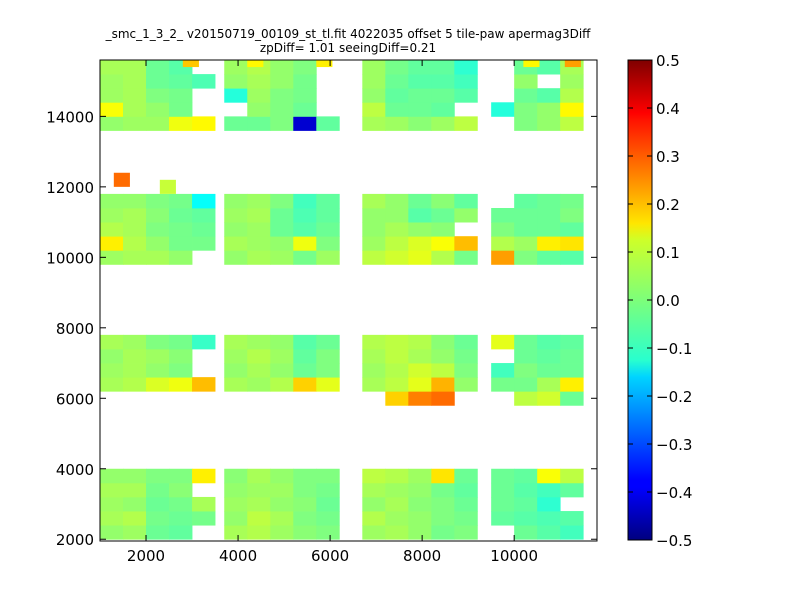 The height and width of the screenshot is (600, 800). I want to click on colorbar-tick-label: 0.1, so click(668, 253).